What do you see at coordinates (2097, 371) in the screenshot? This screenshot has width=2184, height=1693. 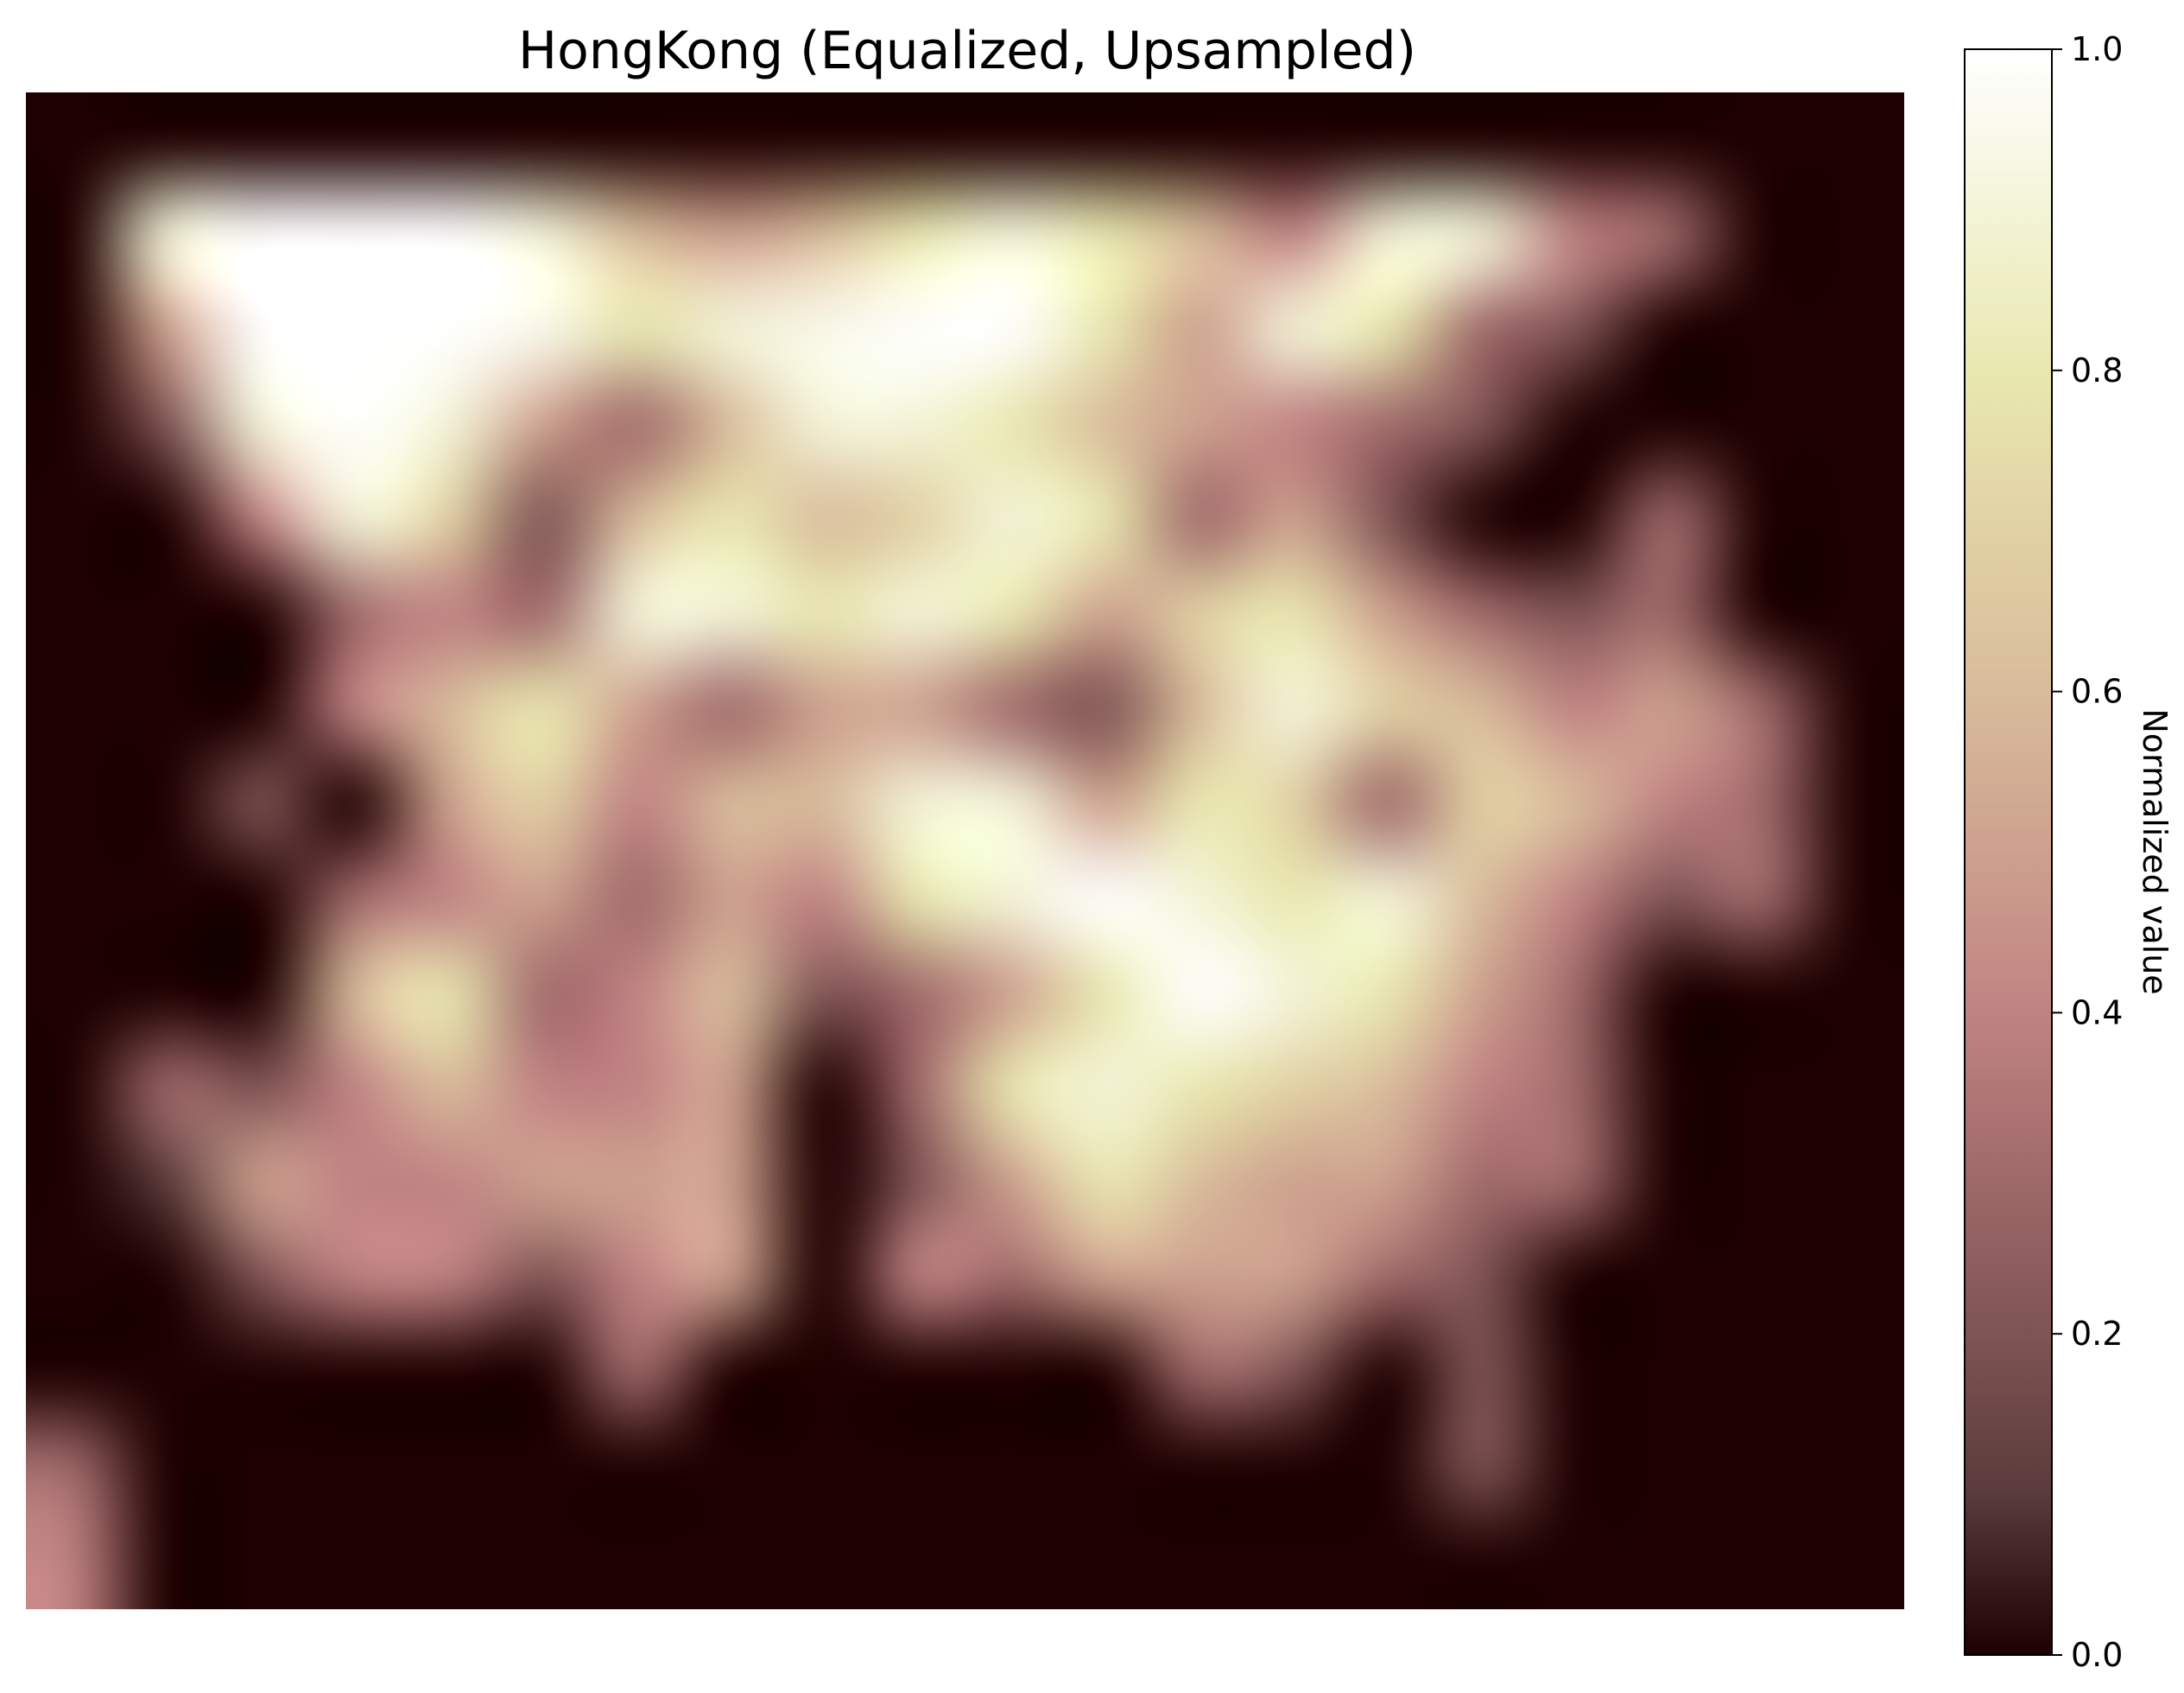 I see `colorbar-tick-label: 0.8` at bounding box center [2097, 371].